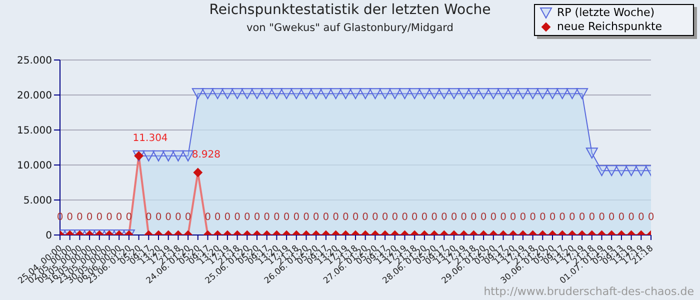  What do you see at coordinates (606, 13) in the screenshot?
I see `legend-label: RP (letzte Woche)` at bounding box center [606, 13].